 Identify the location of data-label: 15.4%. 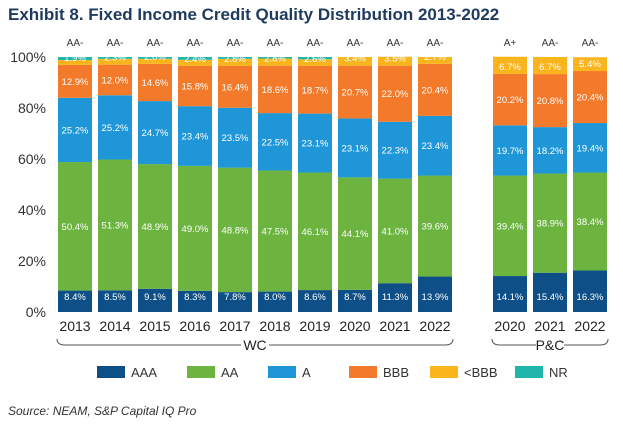
(550, 297).